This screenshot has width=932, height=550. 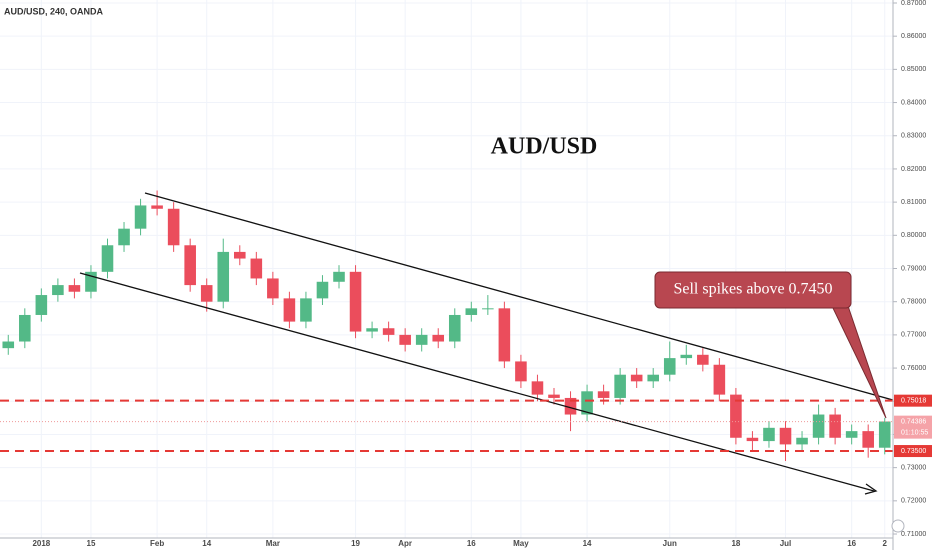 What do you see at coordinates (913, 3) in the screenshot?
I see `y-tick-label: 0.87000` at bounding box center [913, 3].